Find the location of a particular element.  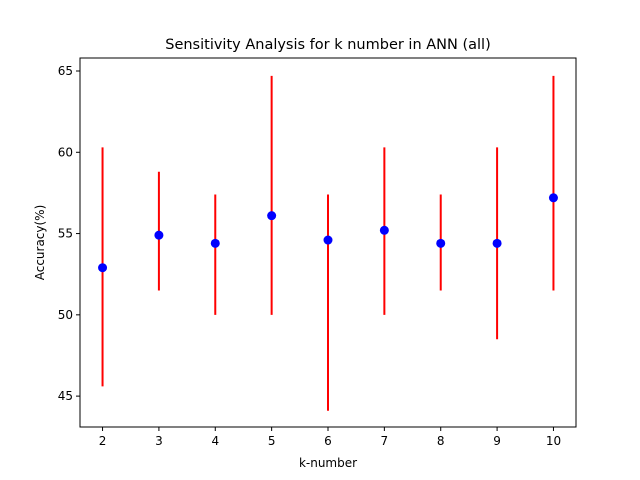

y-axis-label: Accuracy(%) is located at coordinates (40, 243).